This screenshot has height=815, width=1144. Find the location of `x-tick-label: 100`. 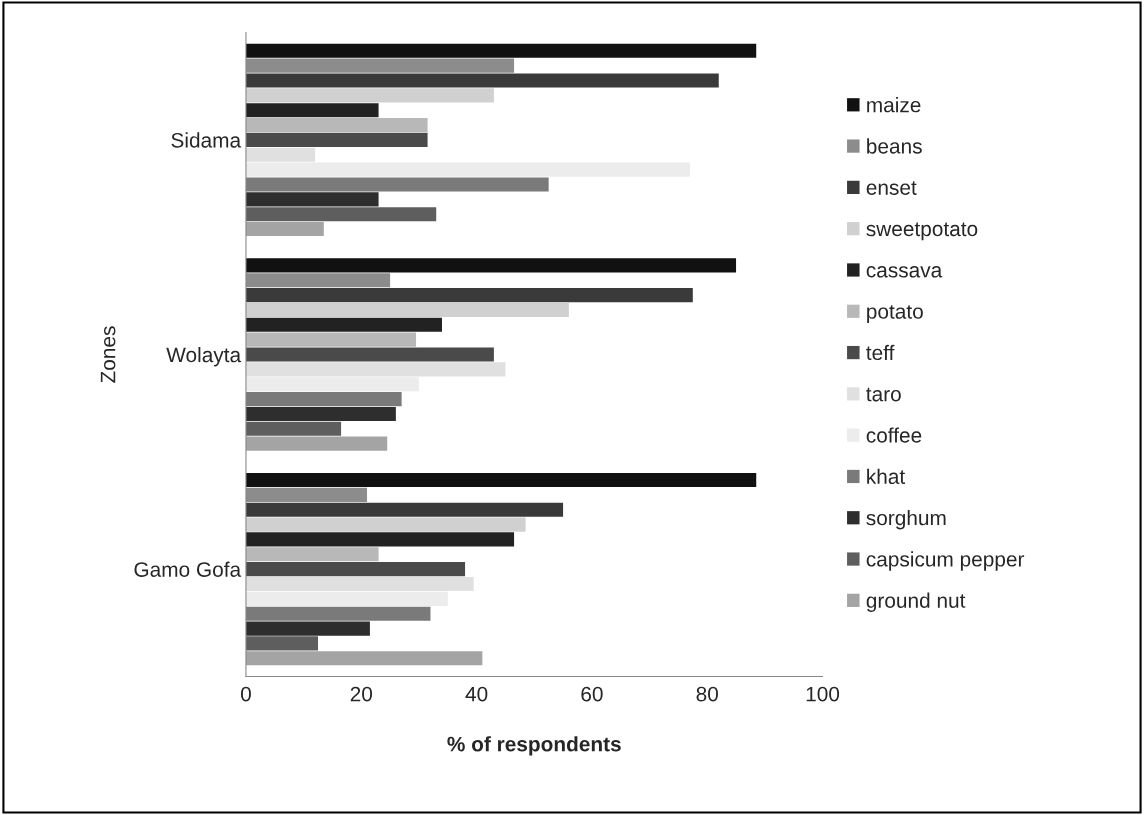

x-tick-label: 100 is located at coordinates (823, 694).